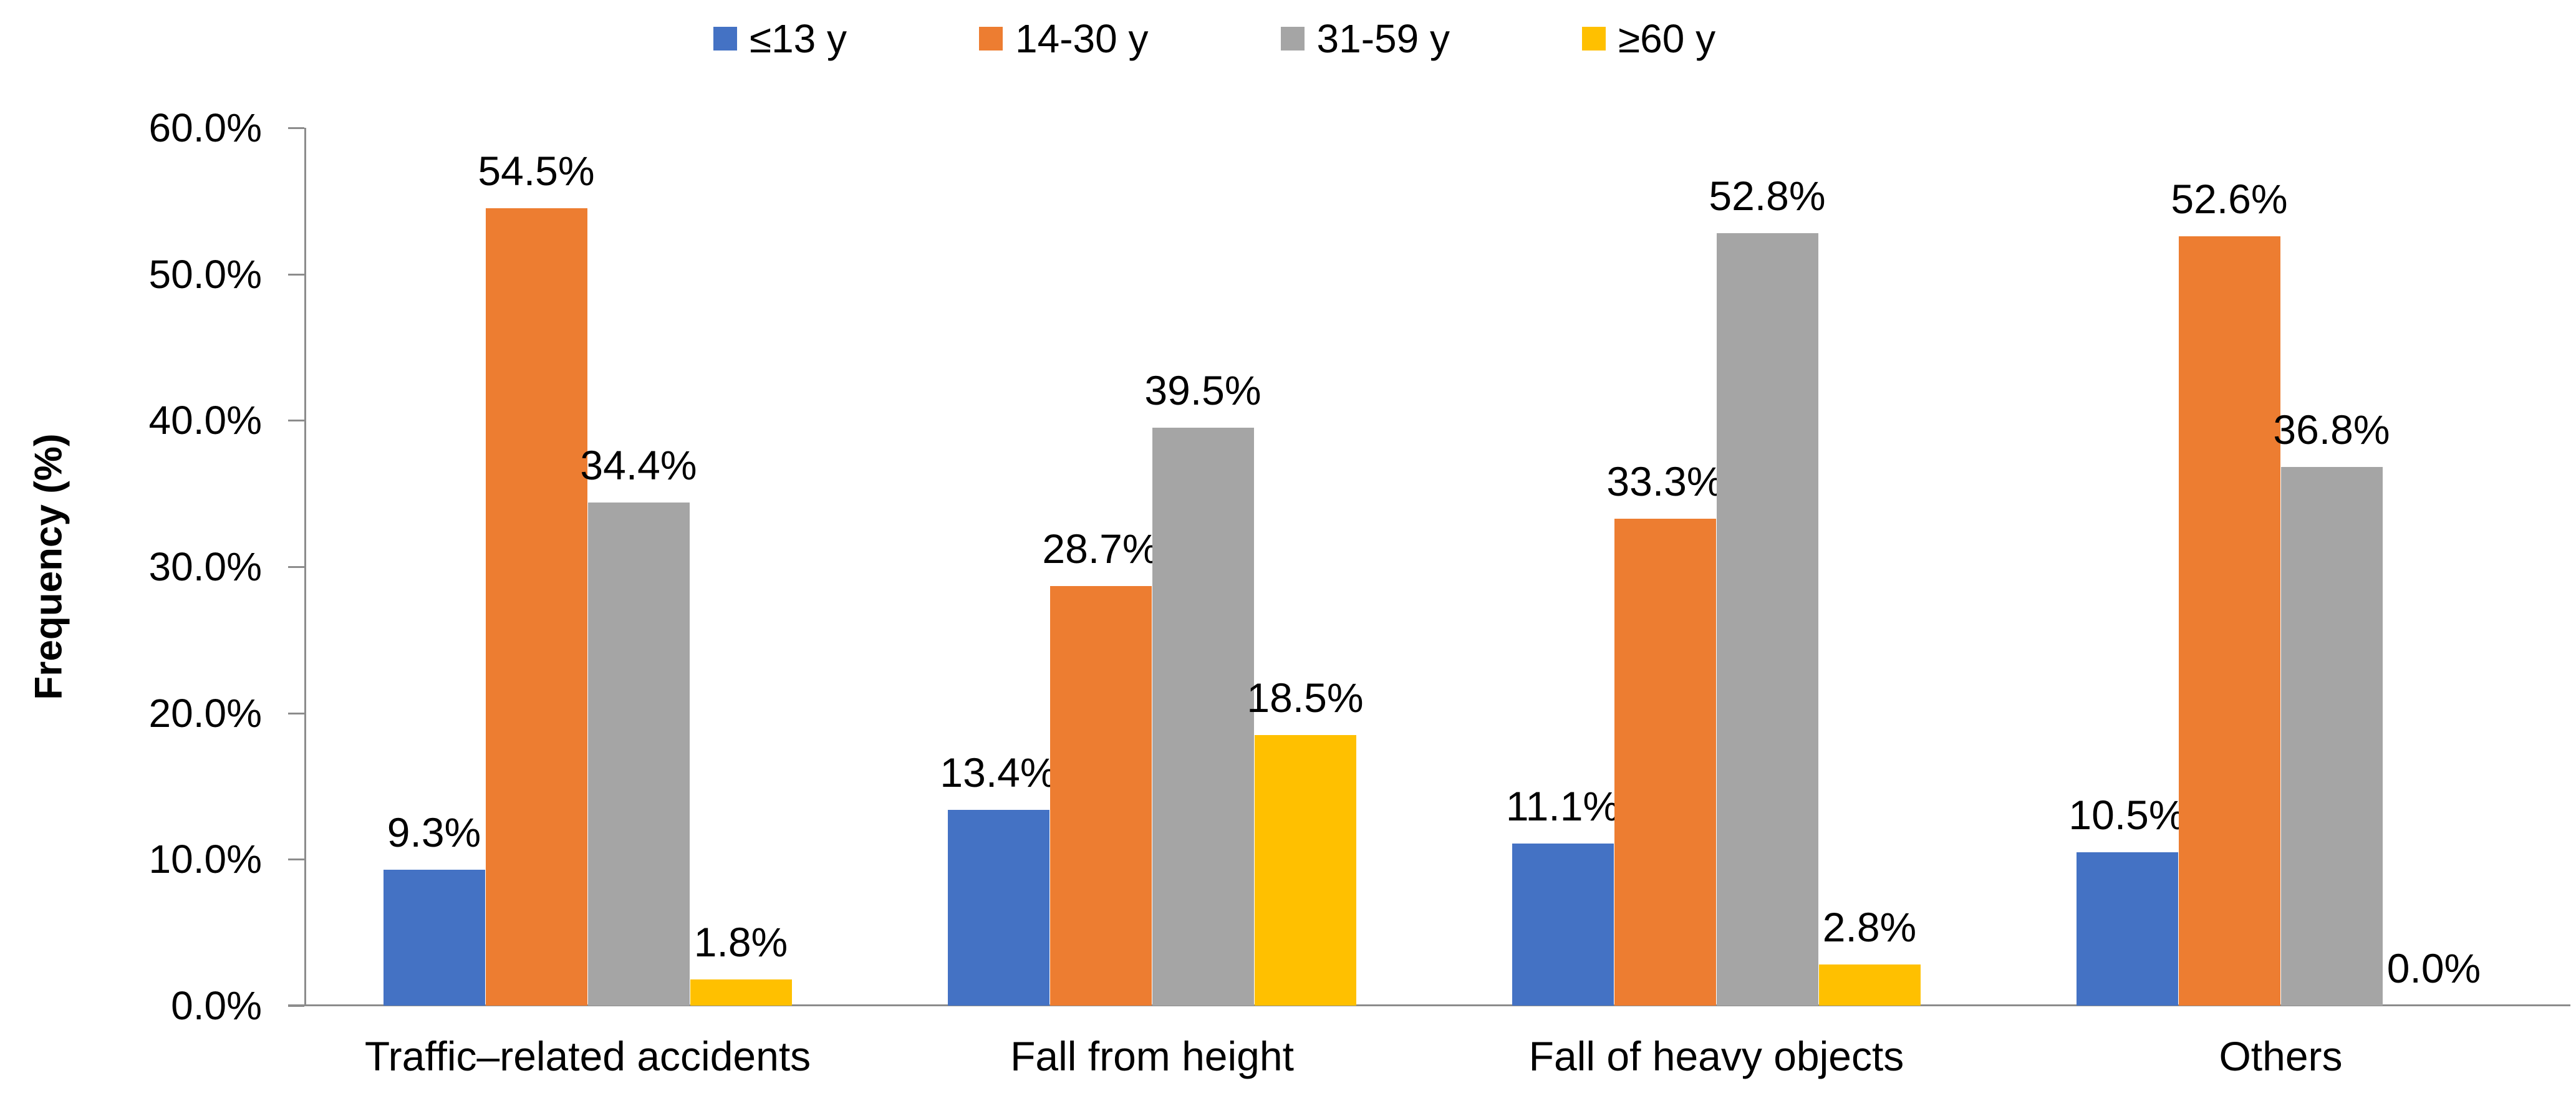  What do you see at coordinates (1767, 196) in the screenshot?
I see `bar-value-label: 52.8%` at bounding box center [1767, 196].